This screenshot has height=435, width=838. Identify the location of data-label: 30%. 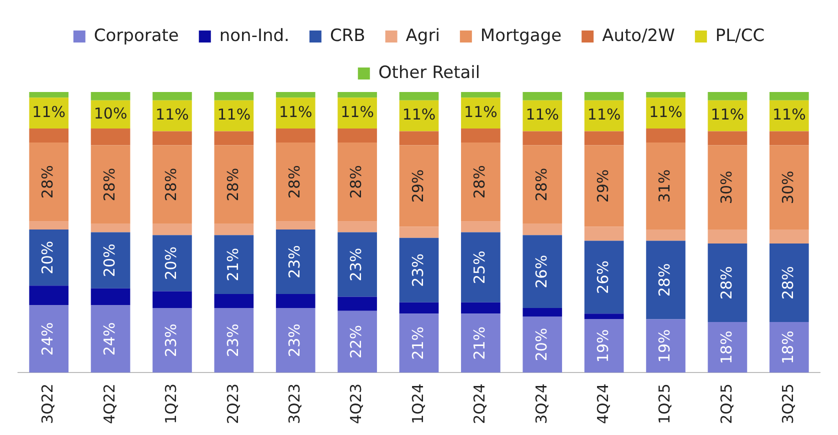
(726, 187).